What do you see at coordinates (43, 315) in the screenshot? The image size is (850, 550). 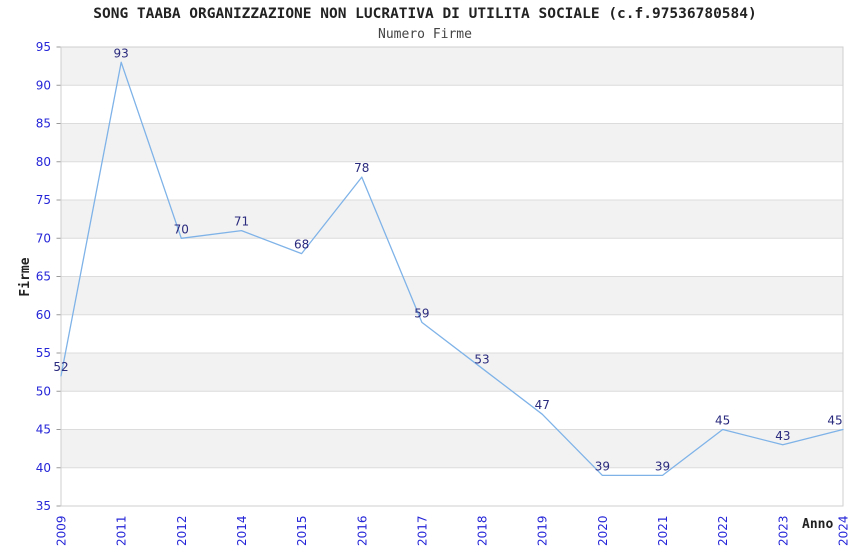 I see `y-tick-label: 60` at bounding box center [43, 315].